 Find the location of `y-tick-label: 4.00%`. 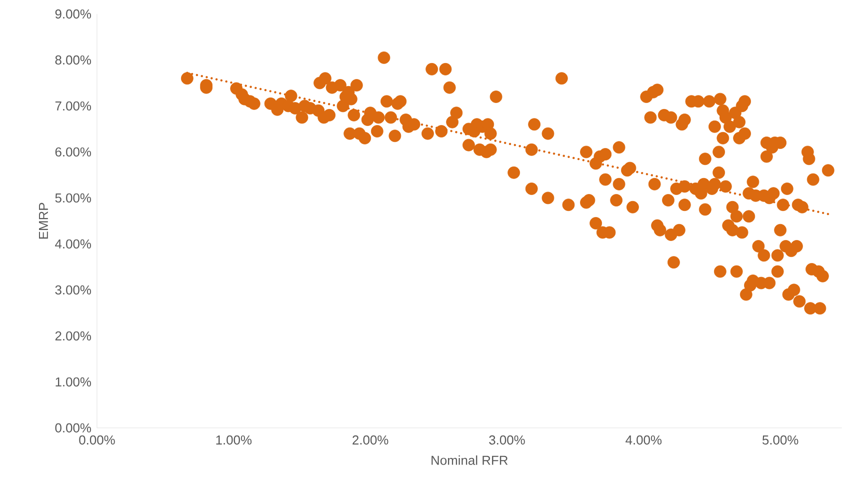

y-tick-label: 4.00% is located at coordinates (73, 244).